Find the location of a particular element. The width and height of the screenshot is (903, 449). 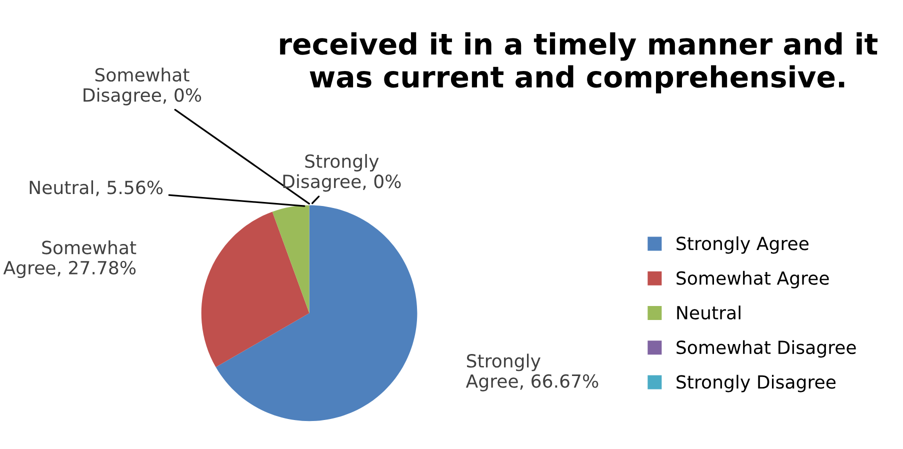

legend-label: Neutral is located at coordinates (708, 313).